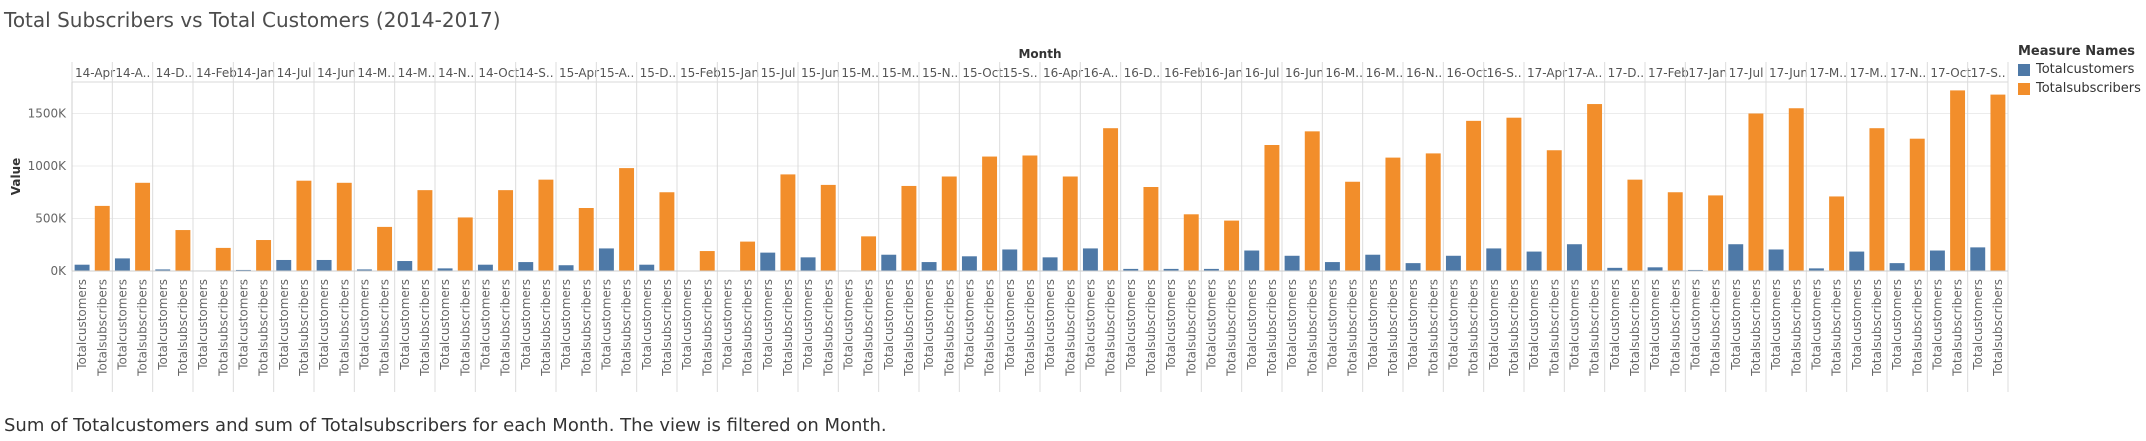 This screenshot has width=2146, height=441. I want to click on month-header-label: 17-S.., so click(1988, 73).